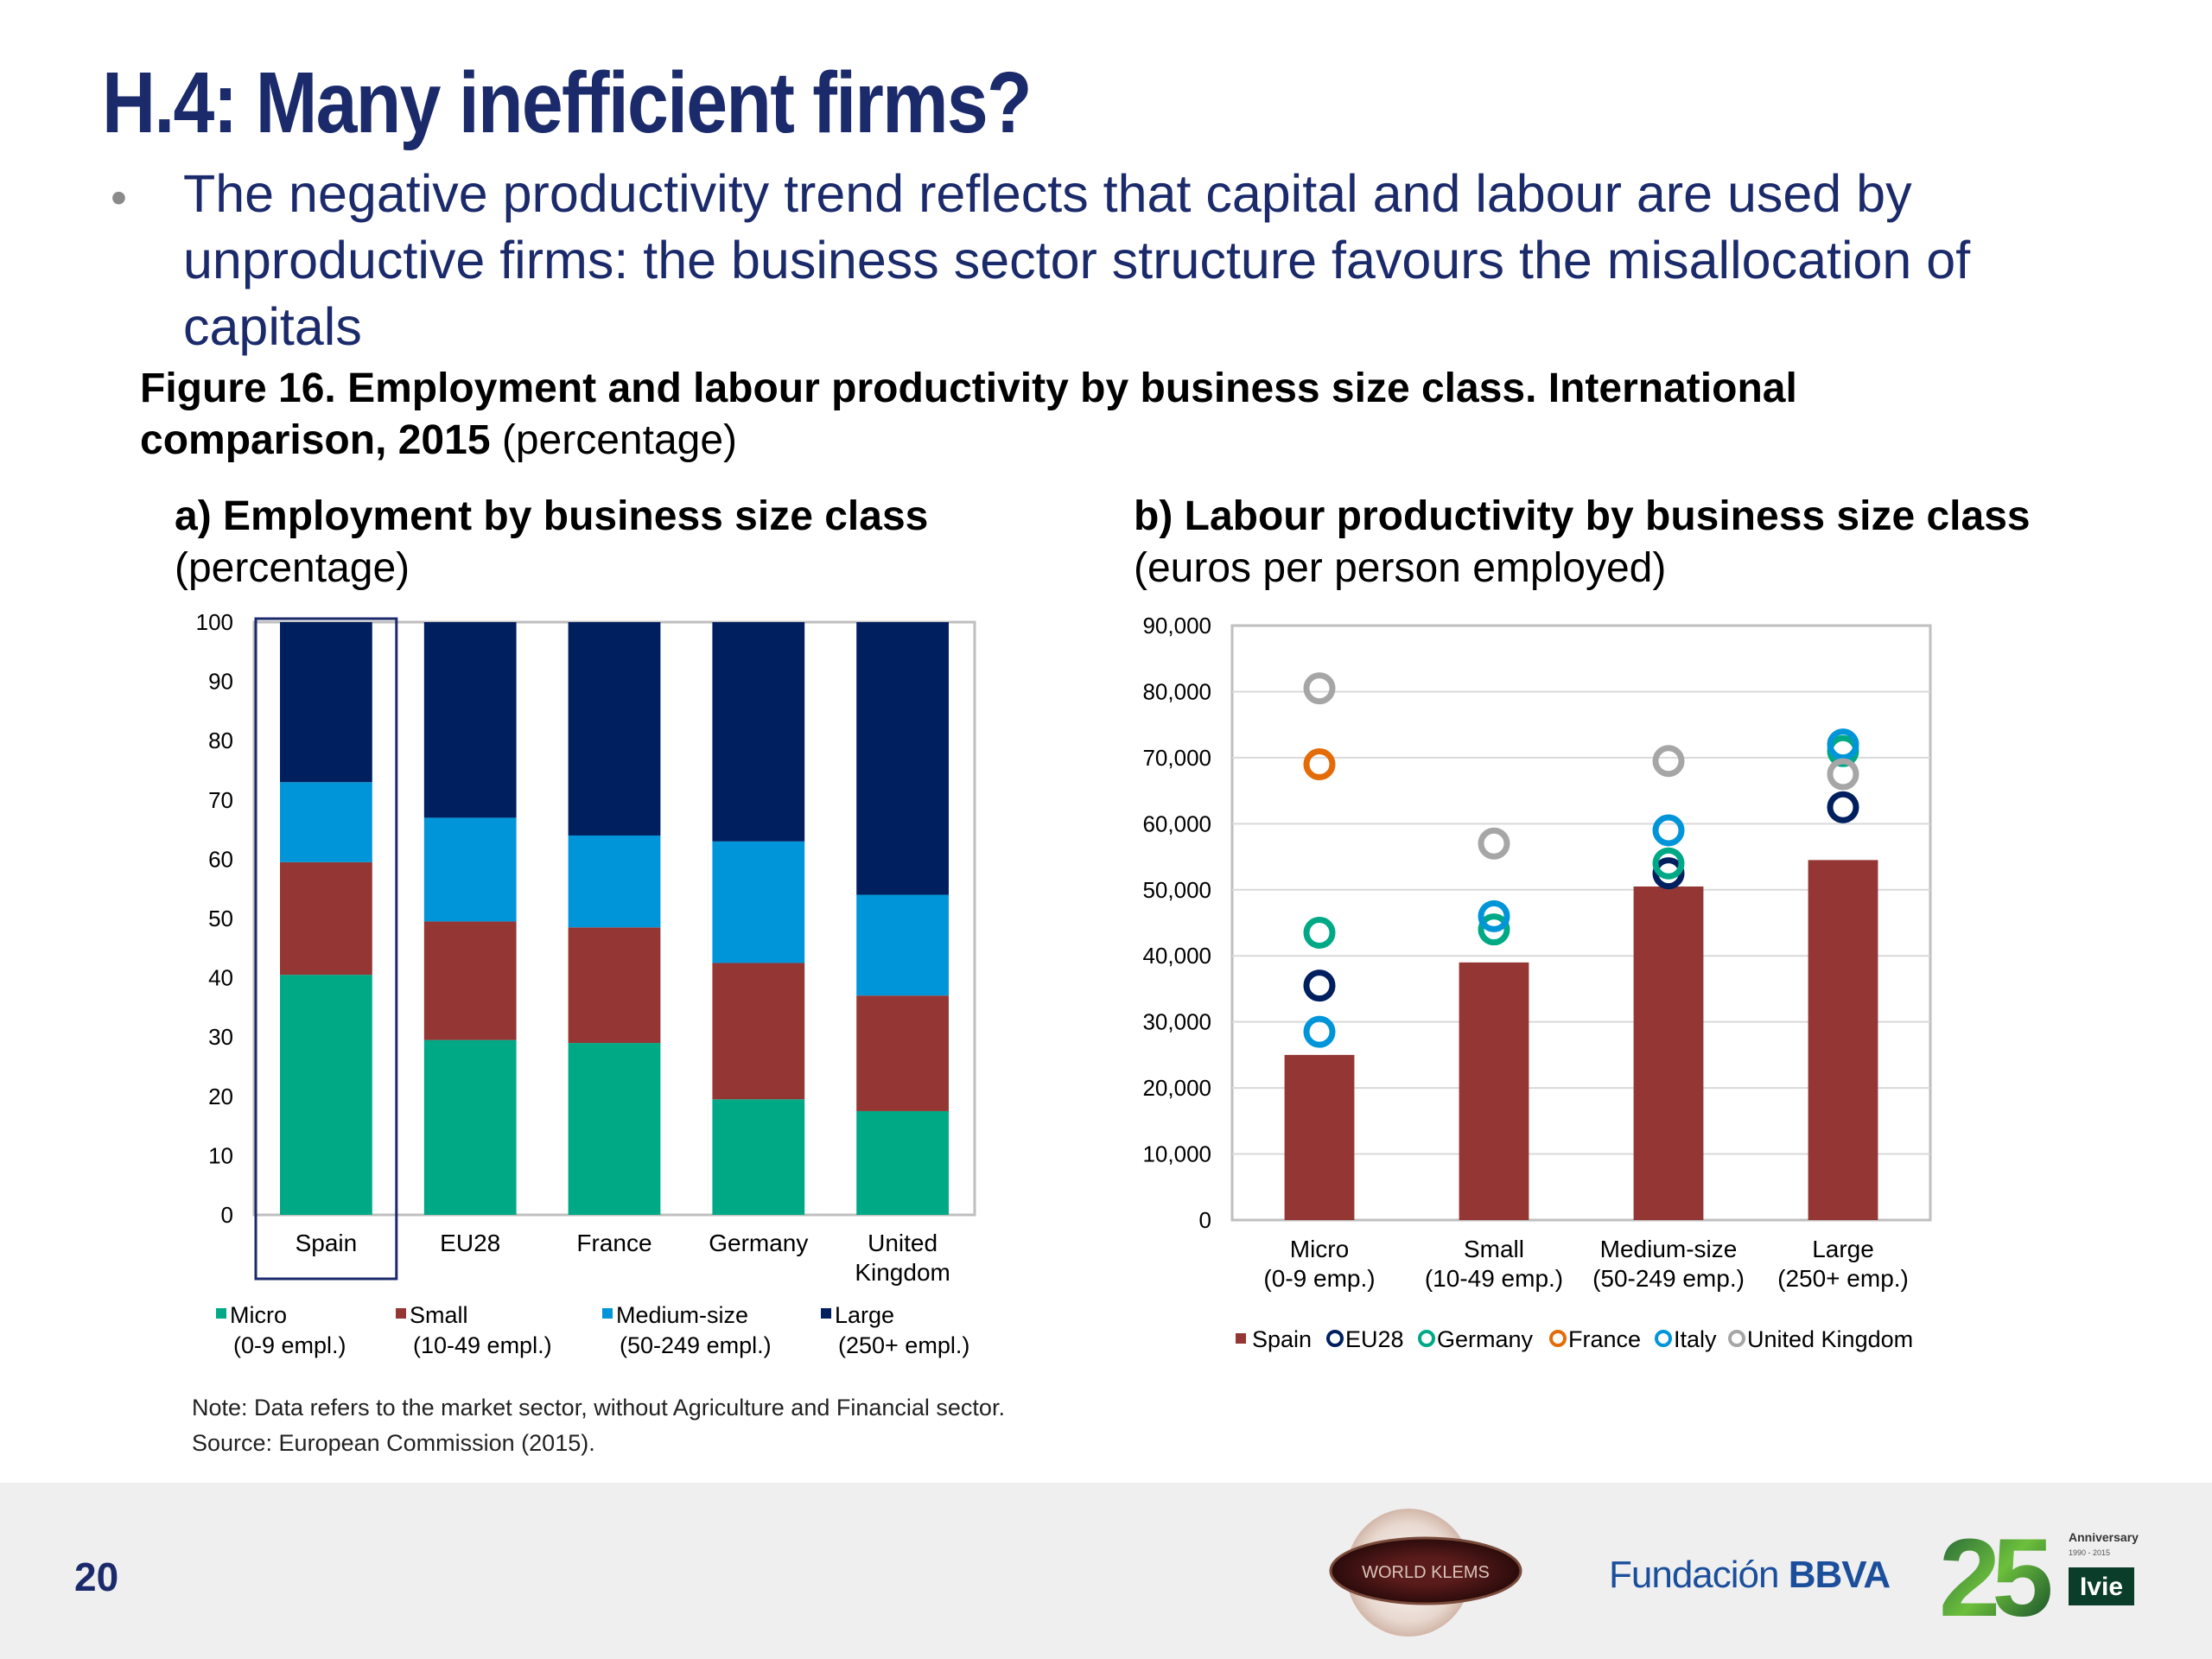  What do you see at coordinates (482, 1345) in the screenshot?
I see `chart-a-legend-sublabel: (10-49 empl.)` at bounding box center [482, 1345].